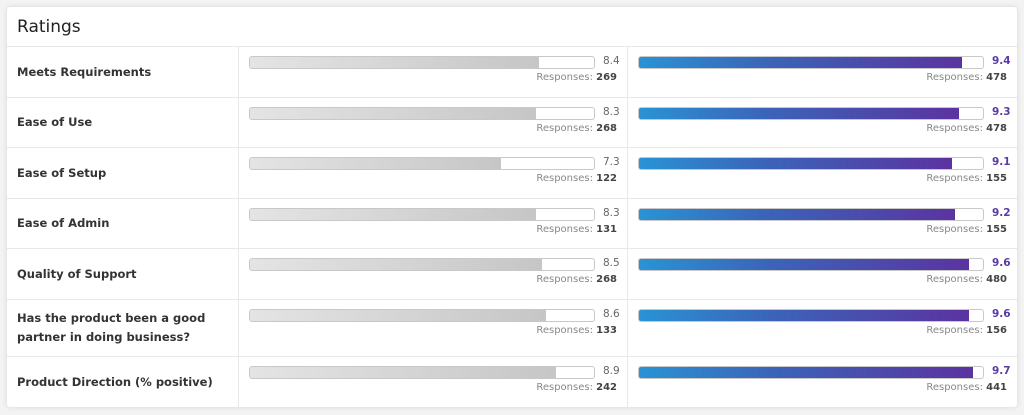 The image size is (1024, 415). Describe the element at coordinates (611, 371) in the screenshot. I see `left-score-value: 8.9` at that location.